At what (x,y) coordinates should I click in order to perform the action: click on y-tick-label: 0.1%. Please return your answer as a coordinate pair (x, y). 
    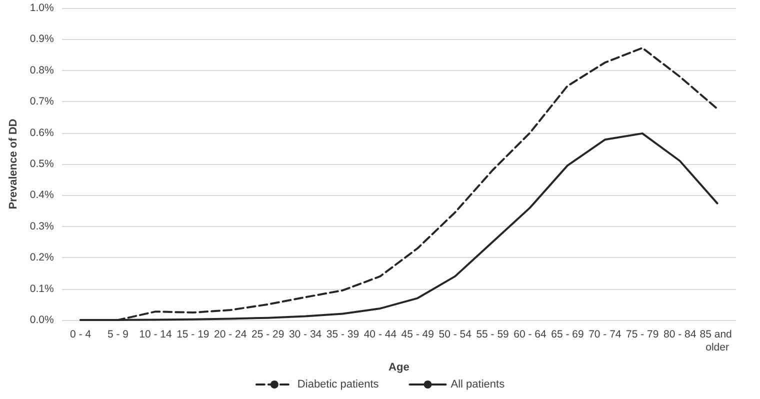
    Looking at the image, I should click on (42, 288).